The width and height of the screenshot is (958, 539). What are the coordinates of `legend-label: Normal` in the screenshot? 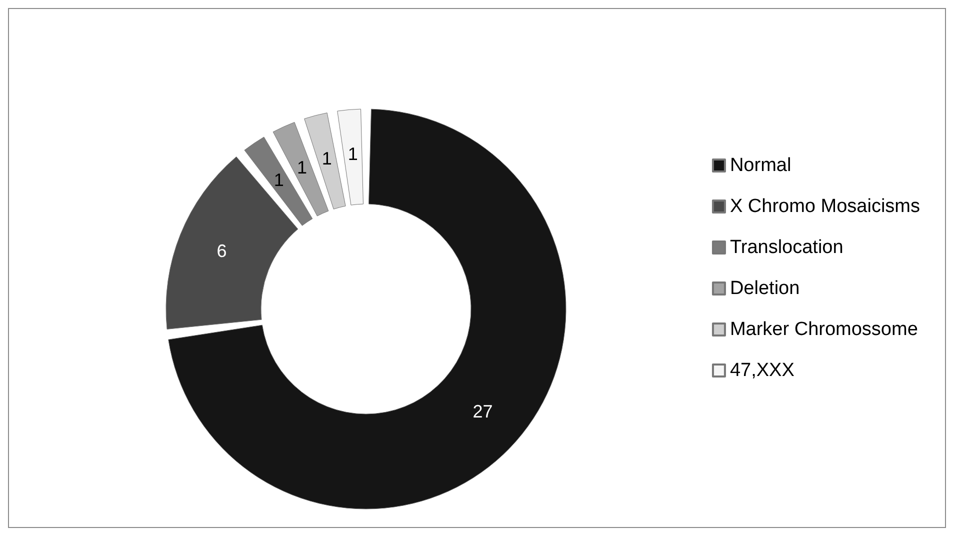 It's located at (761, 165).